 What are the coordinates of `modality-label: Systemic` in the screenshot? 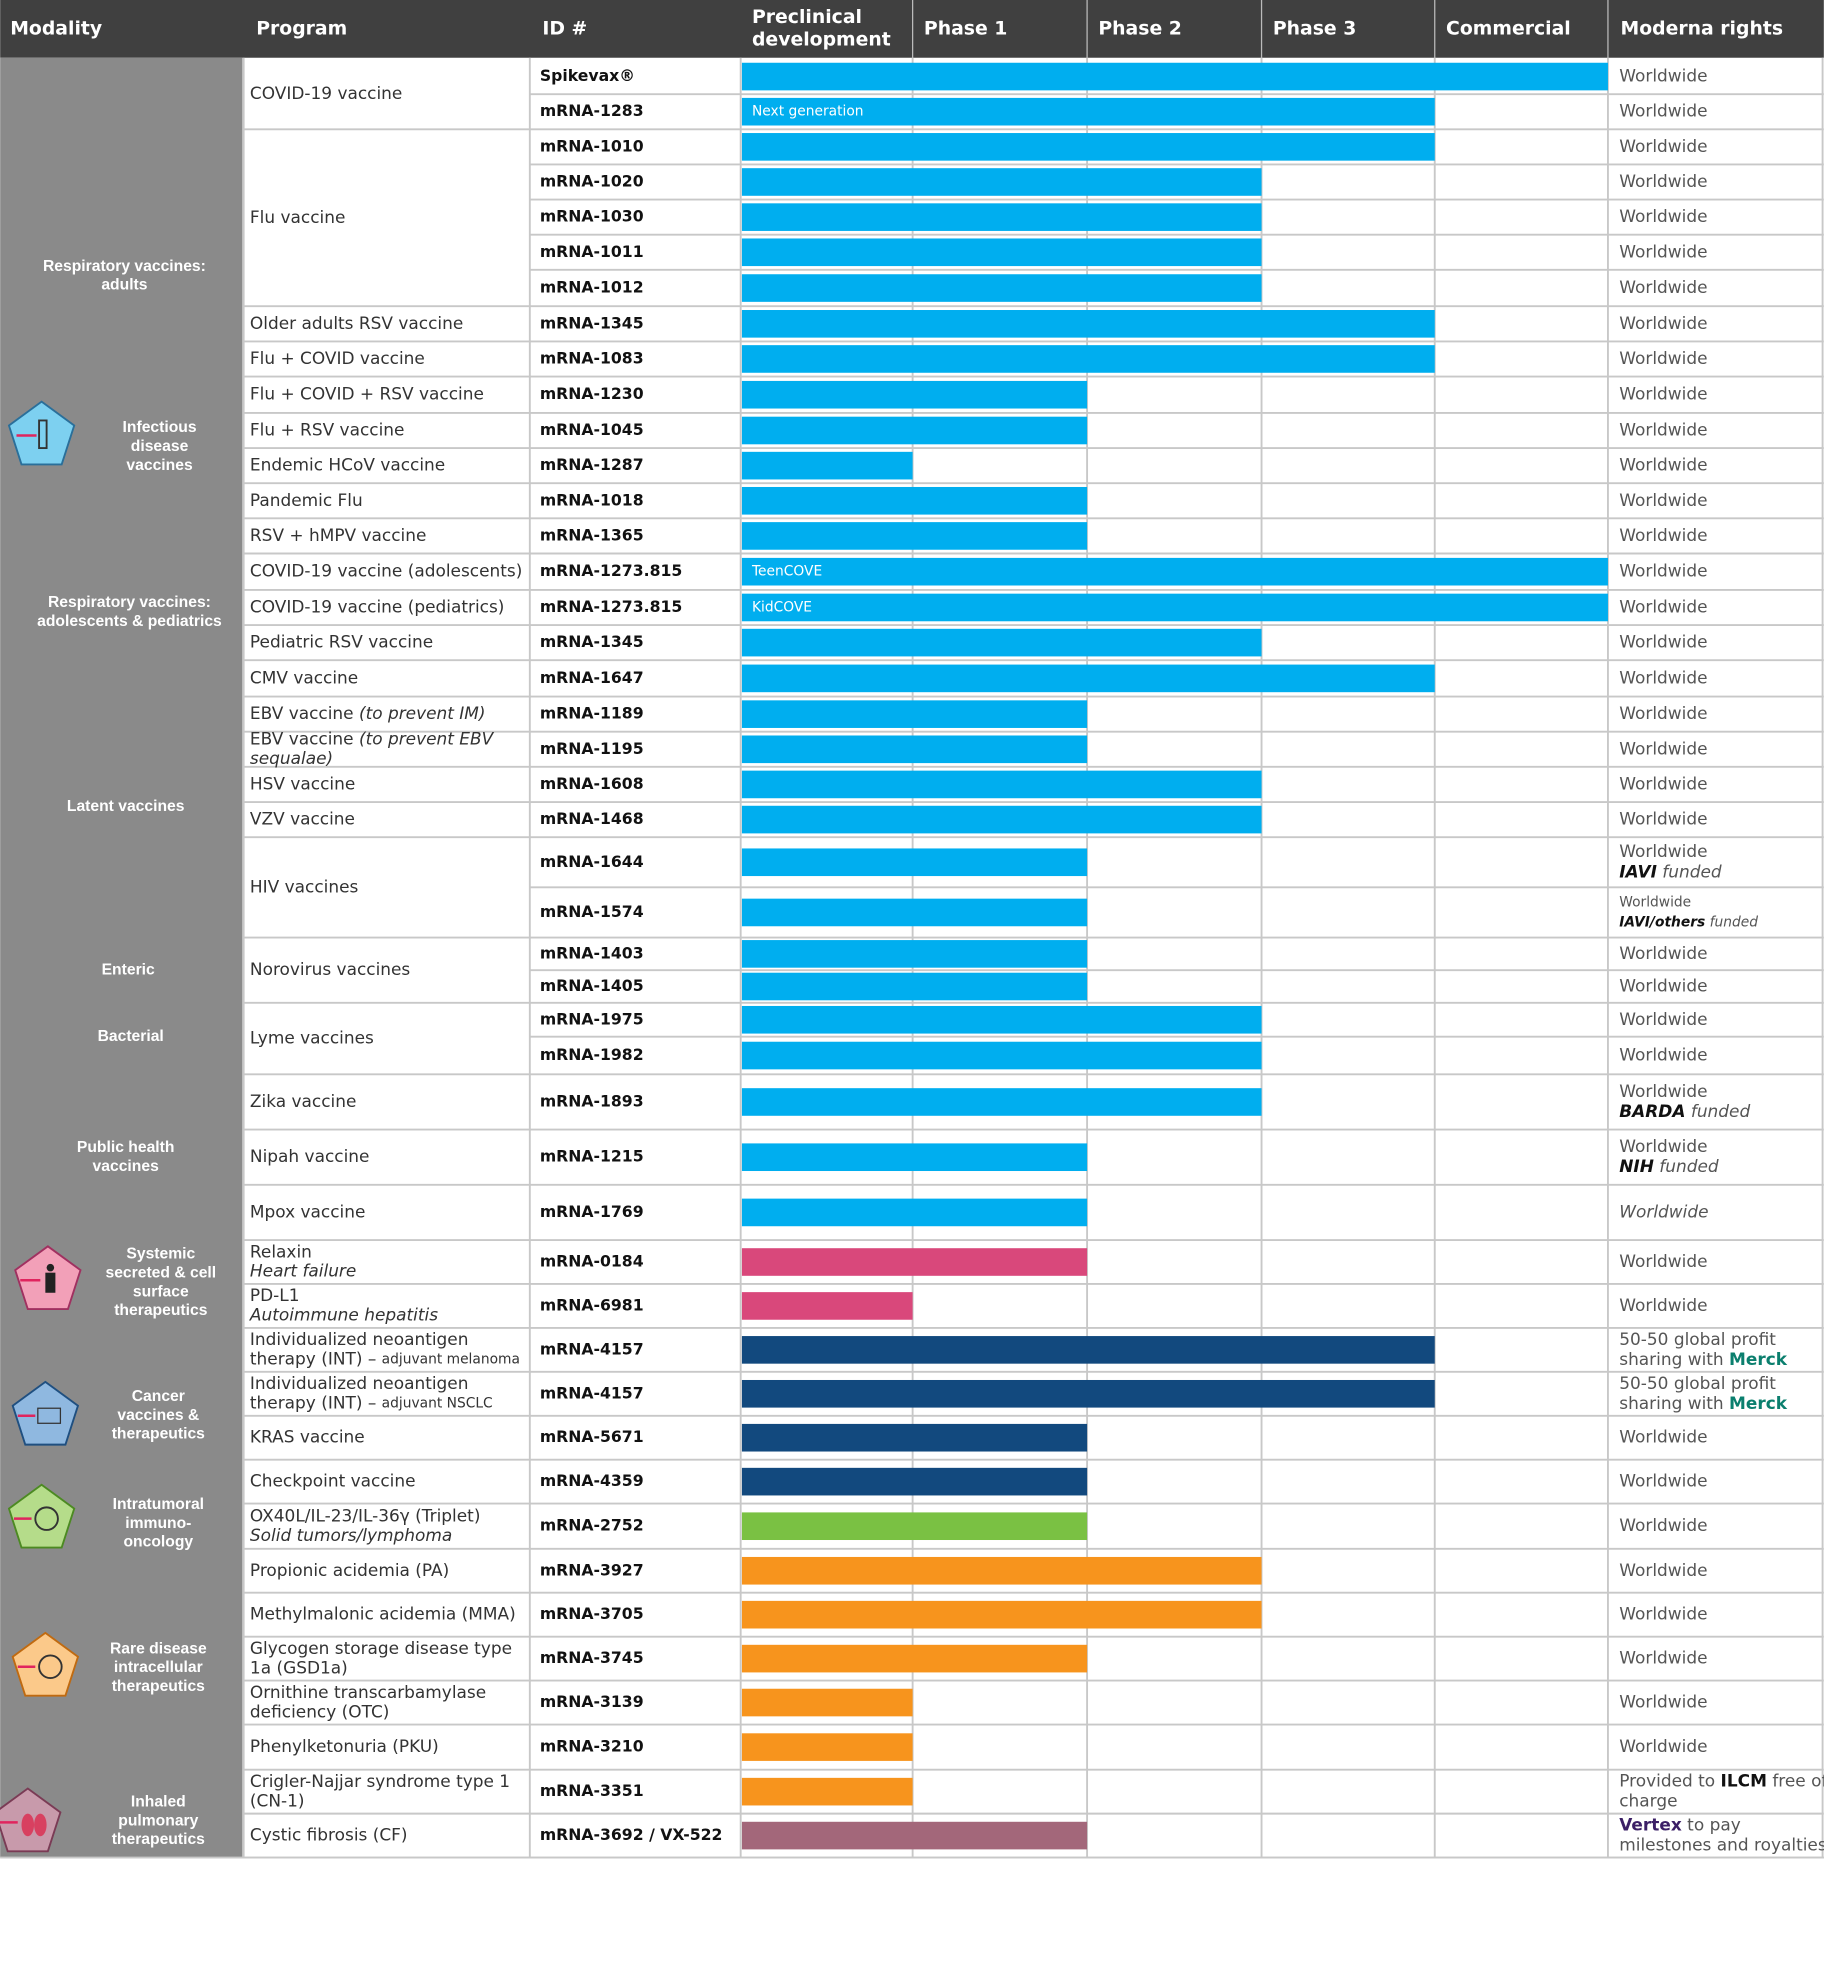 It's located at (160, 1254).